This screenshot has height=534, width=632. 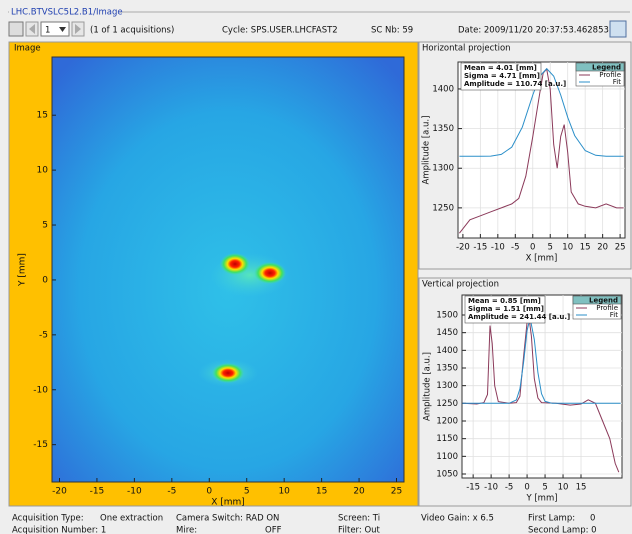 I want to click on legend-label: Fit, so click(x=614, y=315).